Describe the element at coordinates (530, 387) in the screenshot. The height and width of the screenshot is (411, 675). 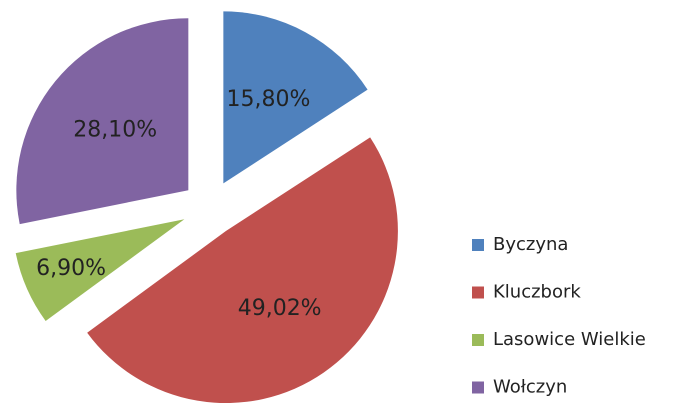
I see `legend-label: Wołczyn` at that location.